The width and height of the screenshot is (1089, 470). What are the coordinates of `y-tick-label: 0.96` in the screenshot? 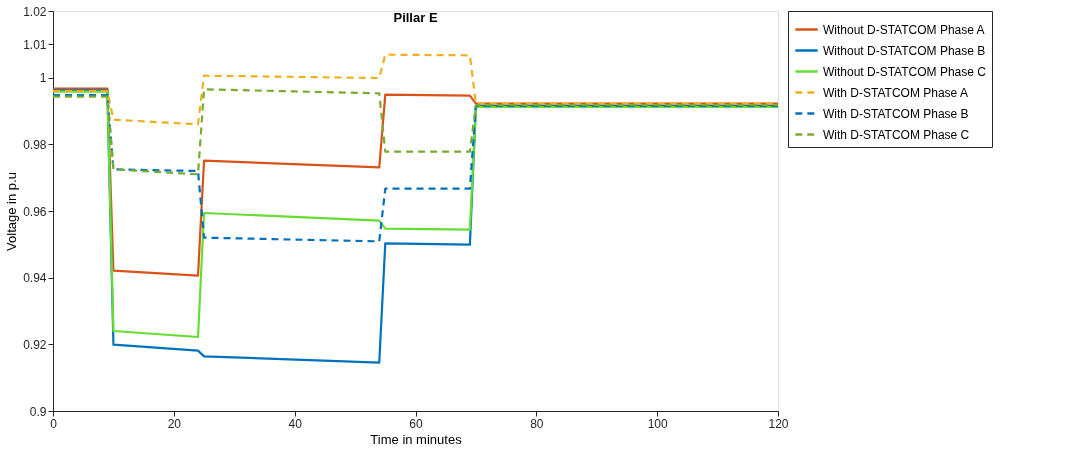 It's located at (35, 211).